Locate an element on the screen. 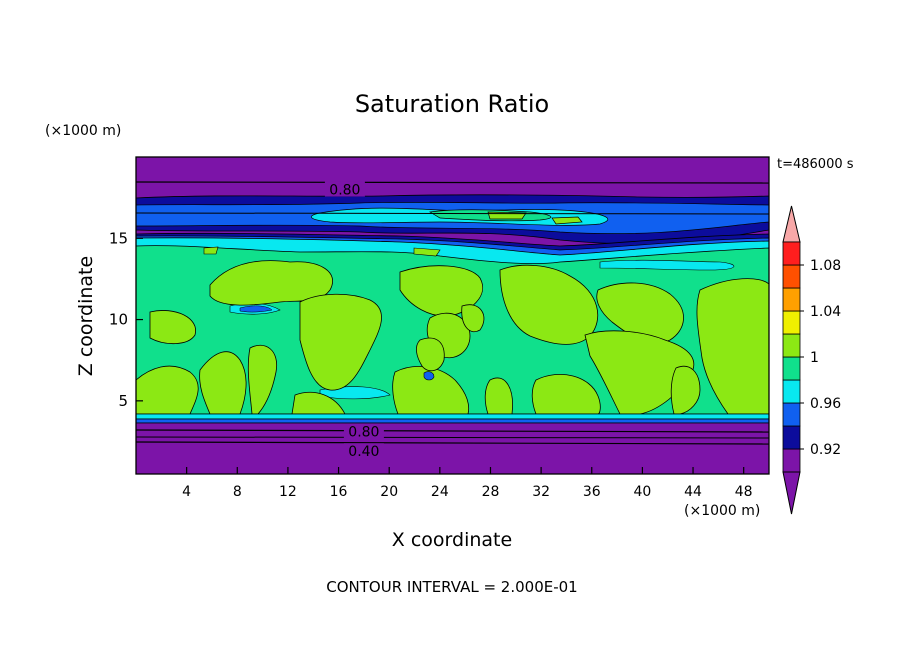  contour-line-upper-b is located at coordinates (452, 213).